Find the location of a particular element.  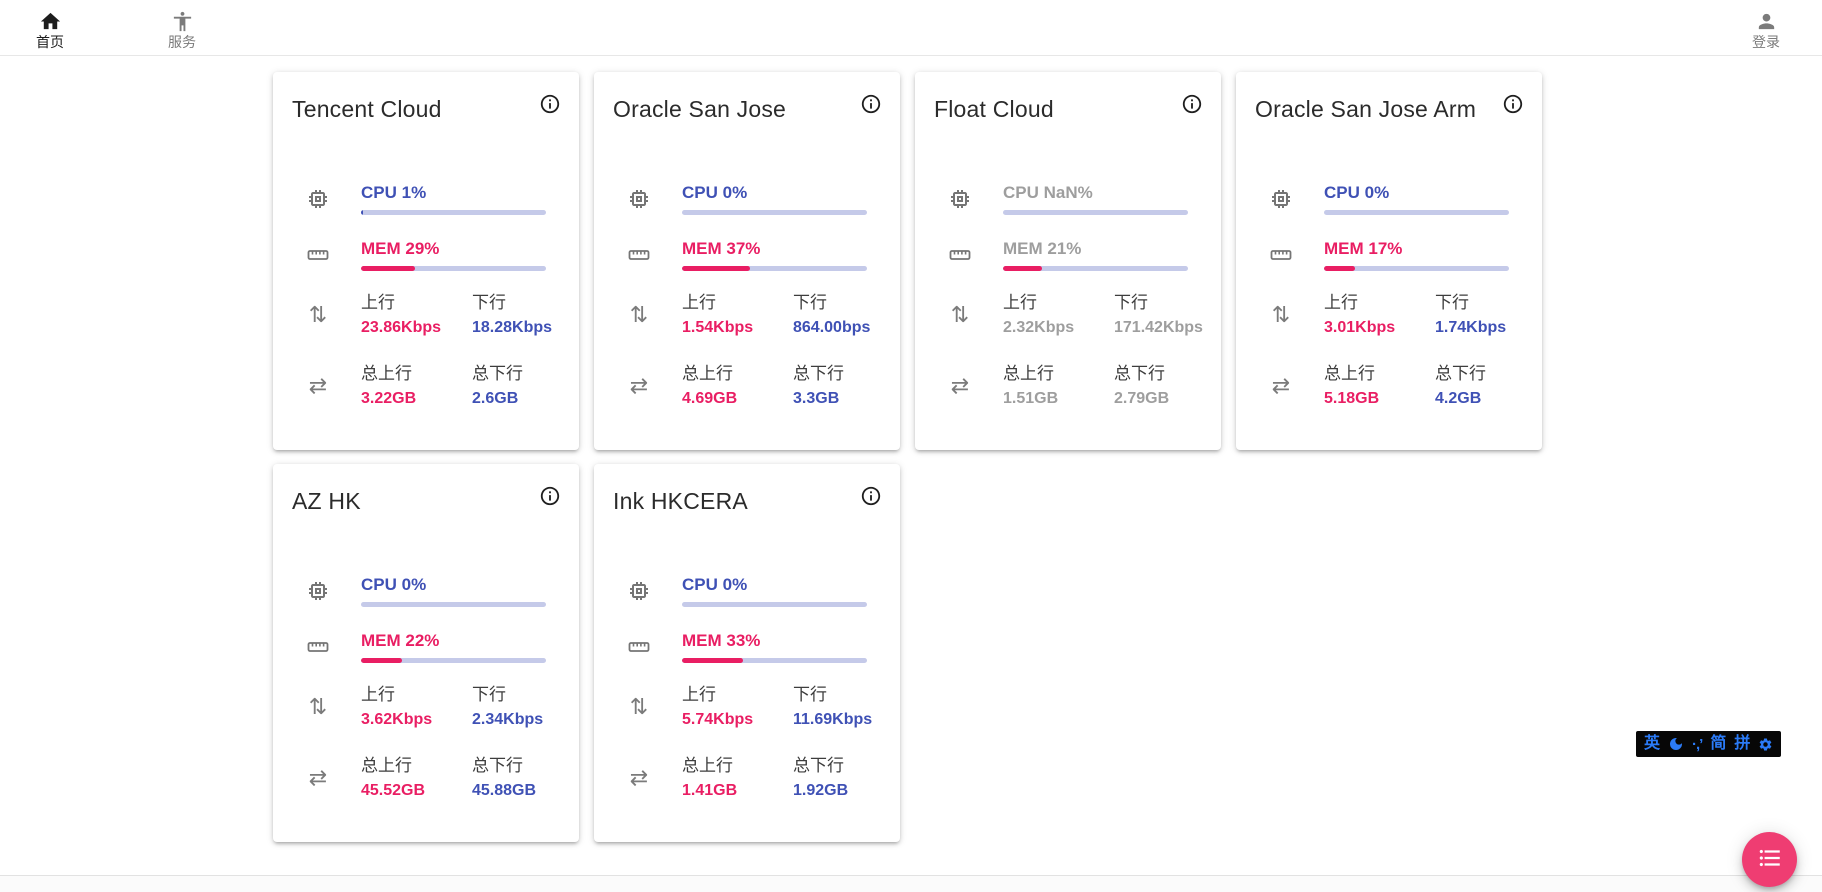

total-download: 45.88GB is located at coordinates (504, 790).